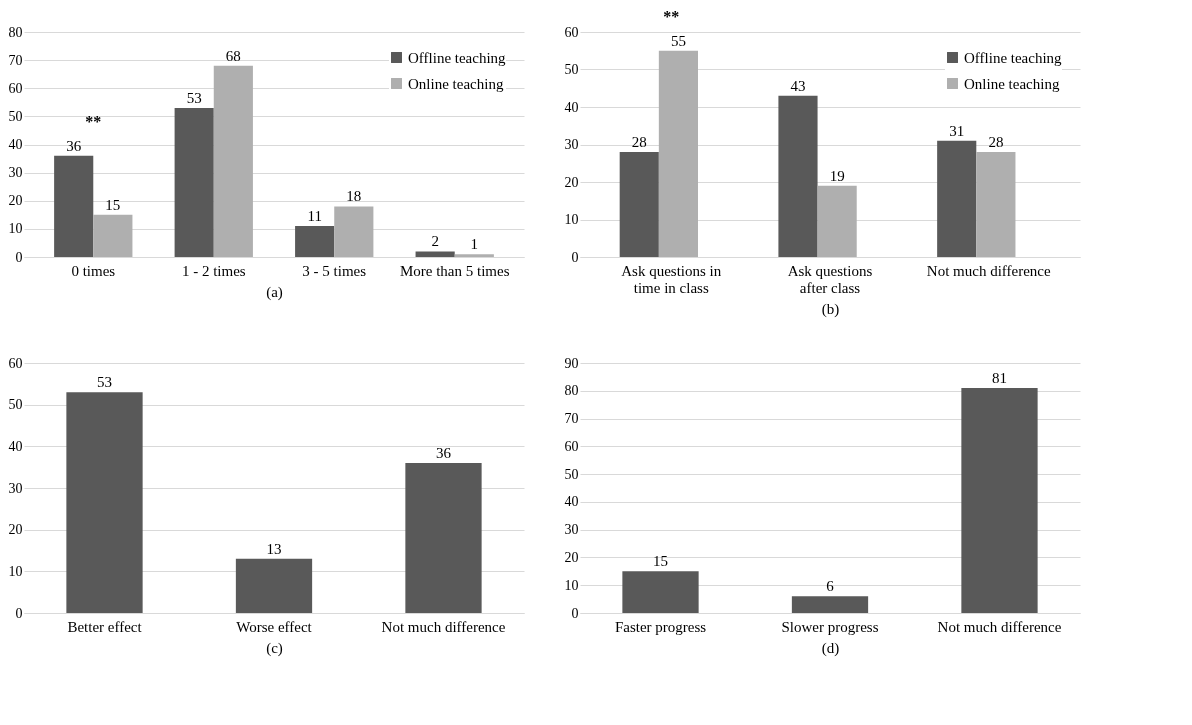 The width and height of the screenshot is (1192, 725). I want to click on data-label: 18, so click(354, 196).